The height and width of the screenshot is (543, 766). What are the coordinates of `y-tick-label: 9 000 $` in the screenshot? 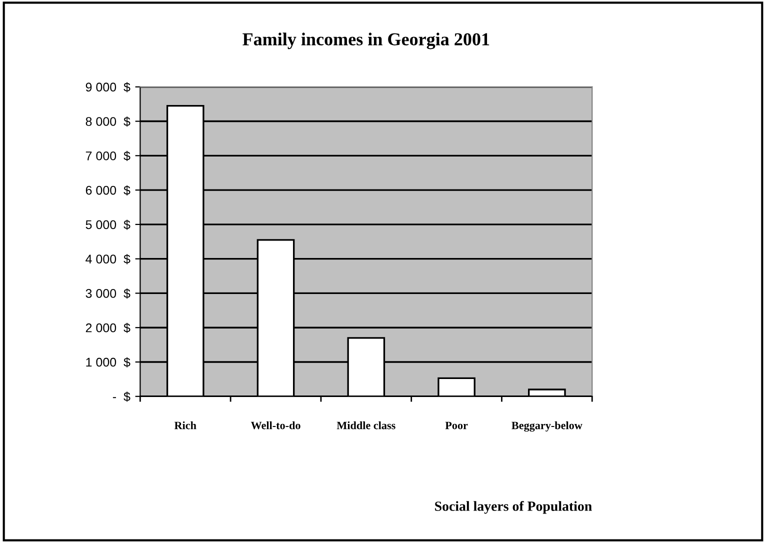 It's located at (108, 87).